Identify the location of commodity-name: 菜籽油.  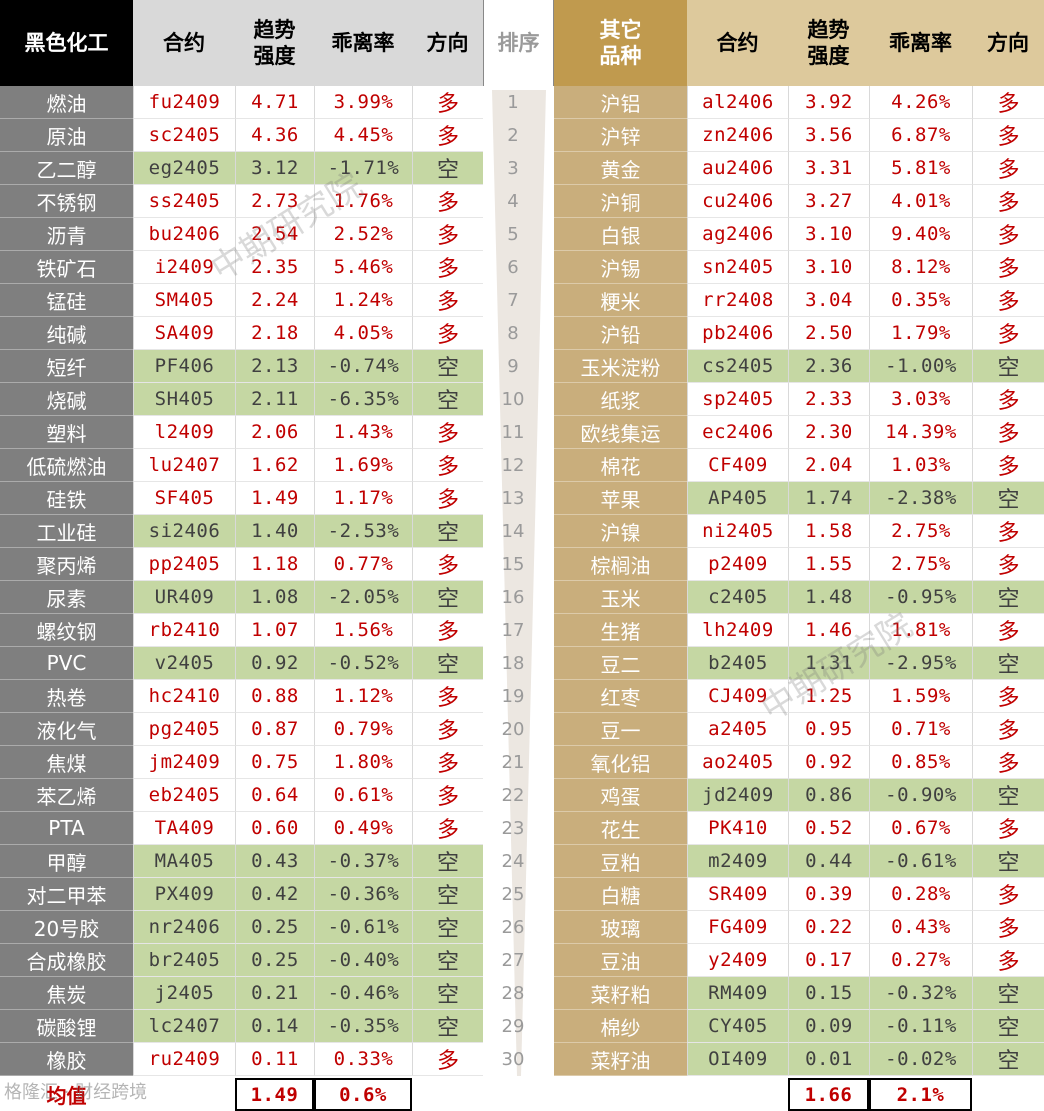
(620, 1059).